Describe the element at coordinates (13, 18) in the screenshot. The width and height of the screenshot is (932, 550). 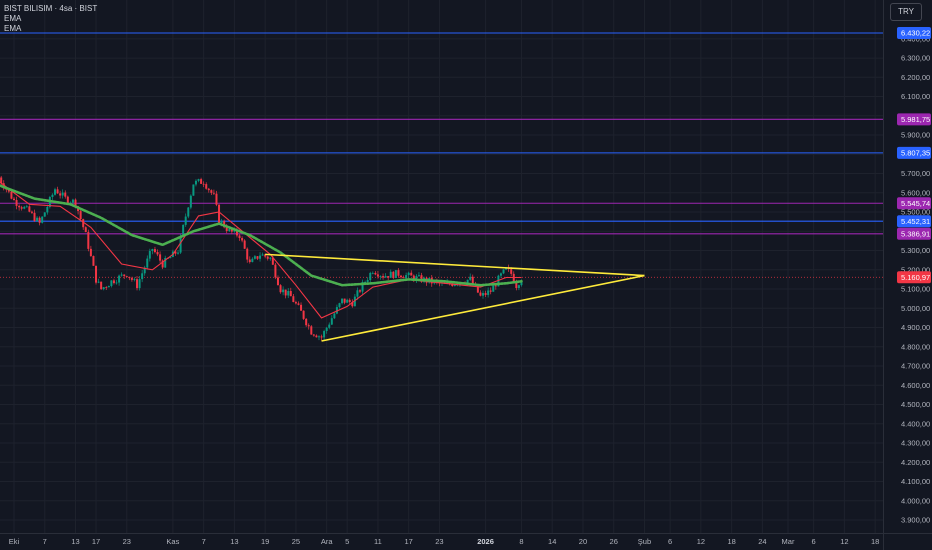
I see `ema-fast-legend: EMA` at that location.